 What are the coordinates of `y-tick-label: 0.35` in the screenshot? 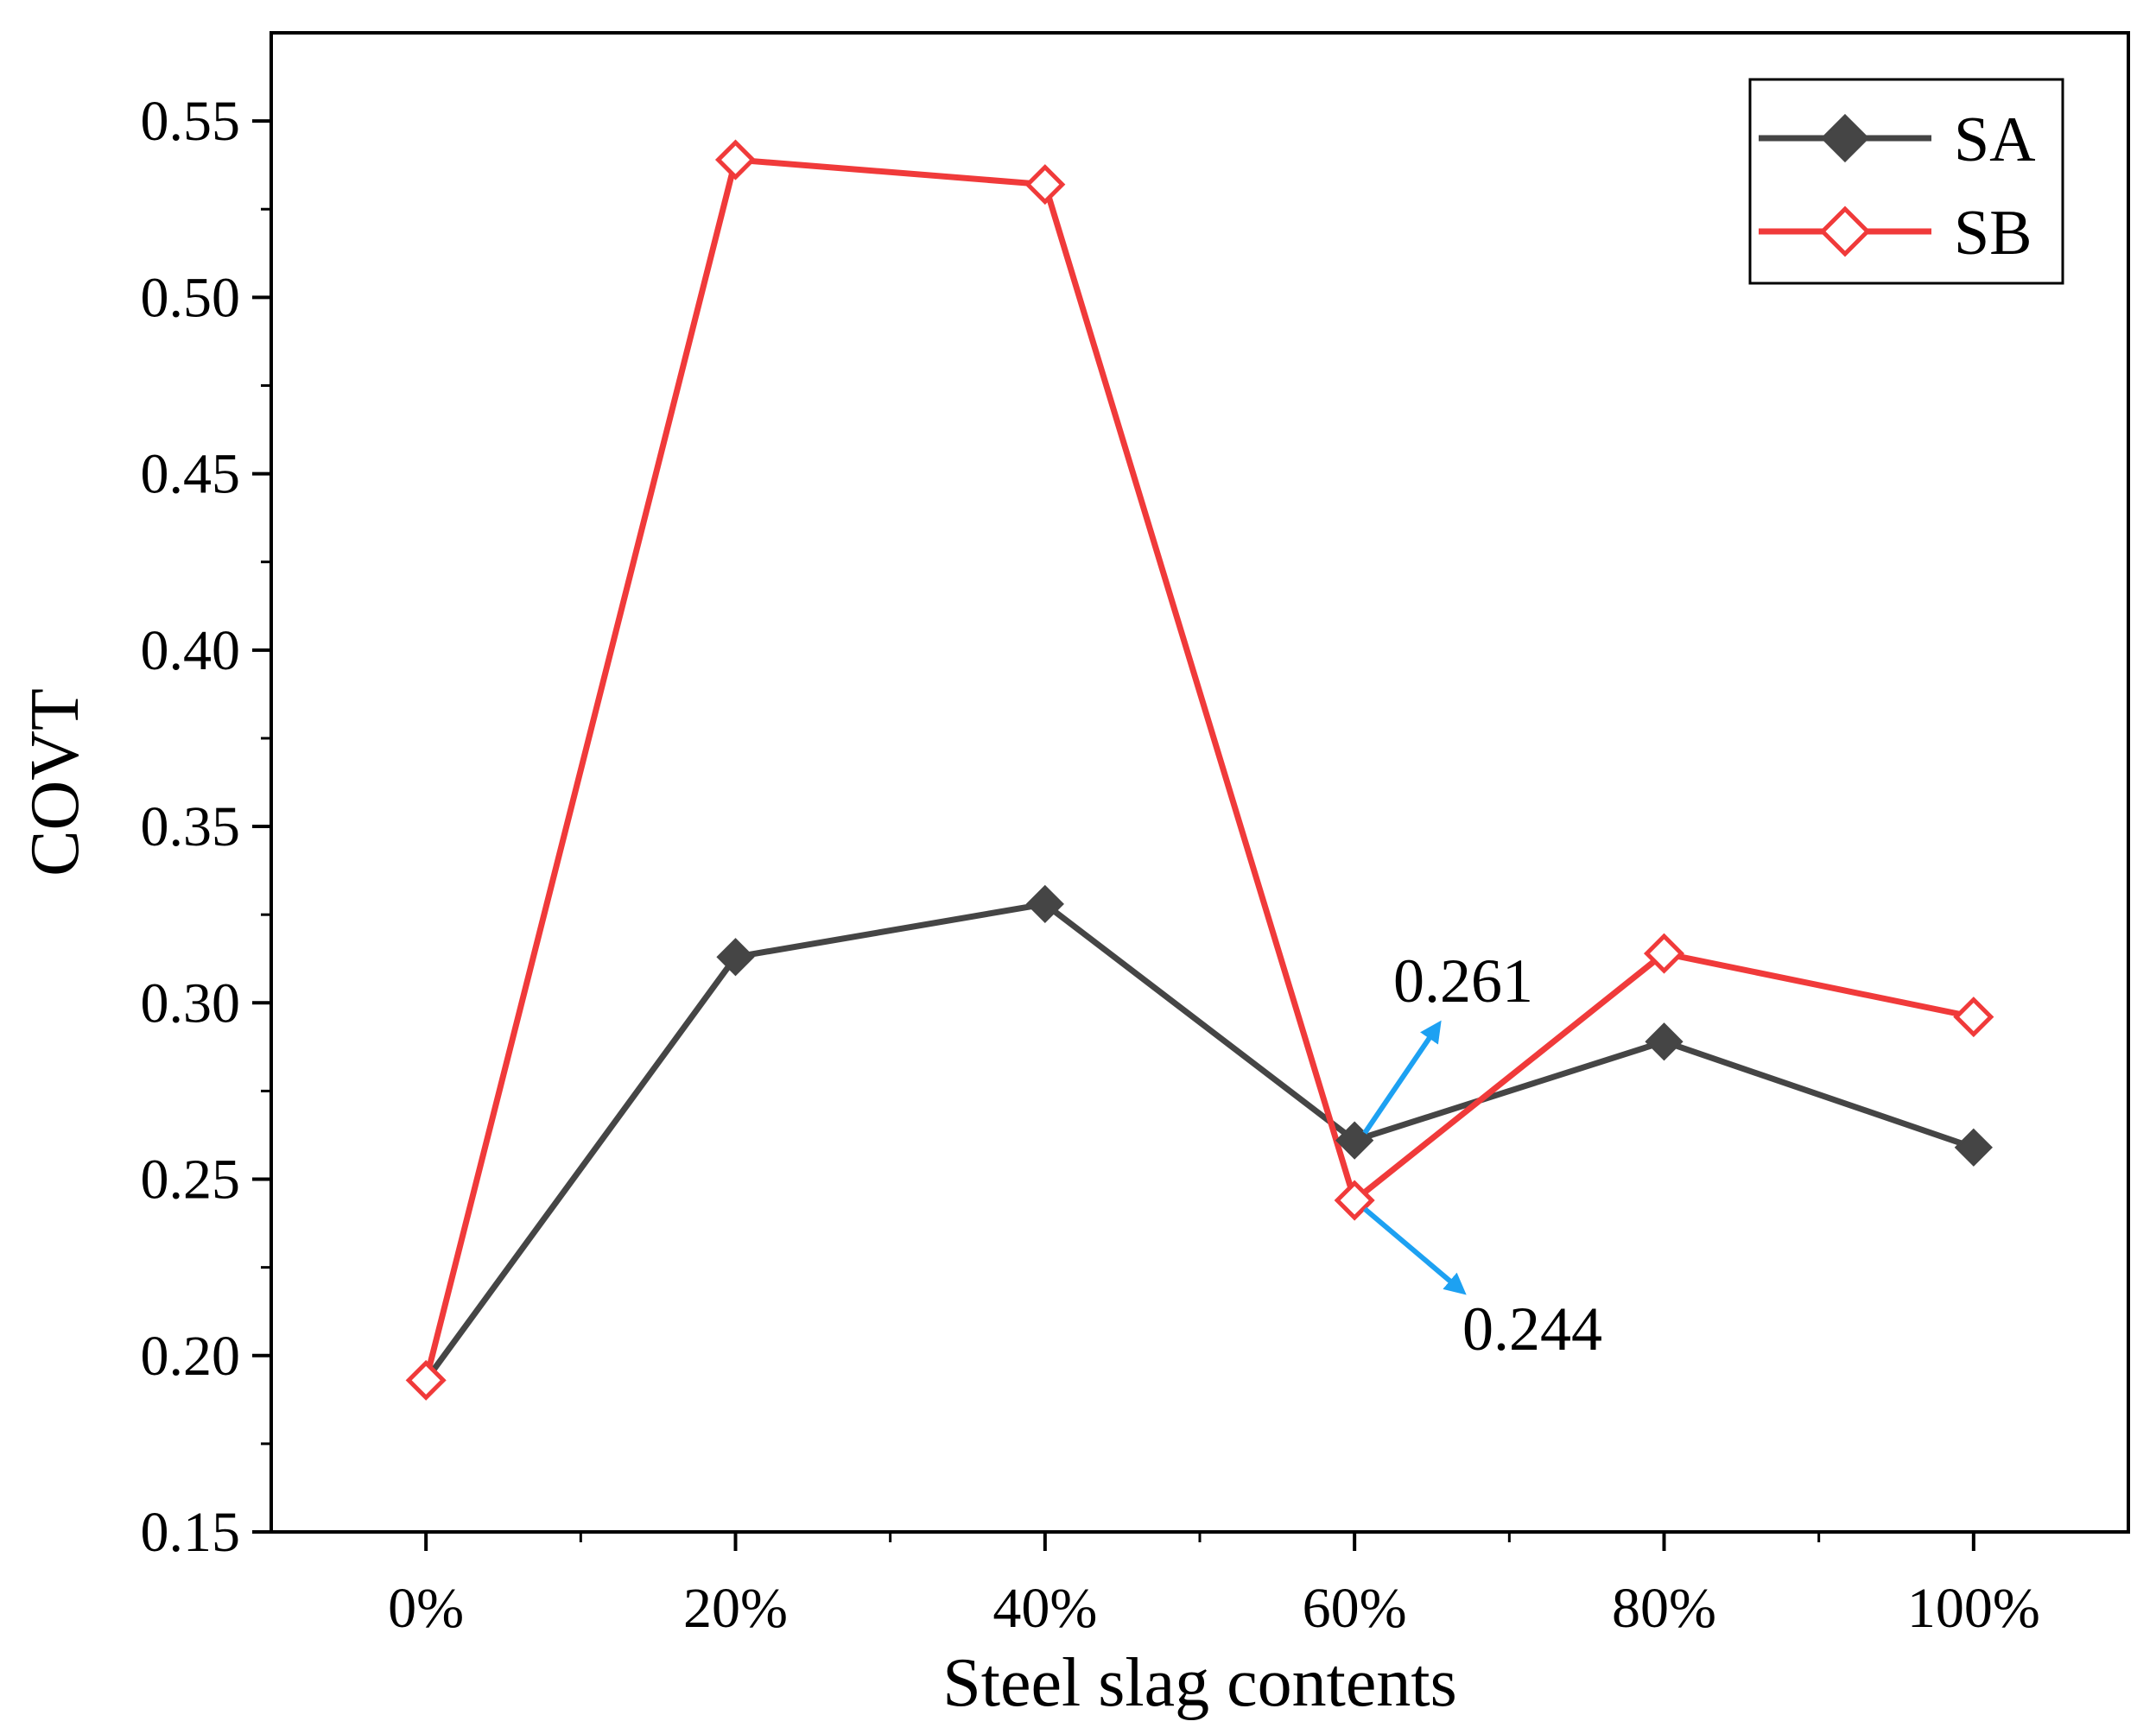 It's located at (191, 827).